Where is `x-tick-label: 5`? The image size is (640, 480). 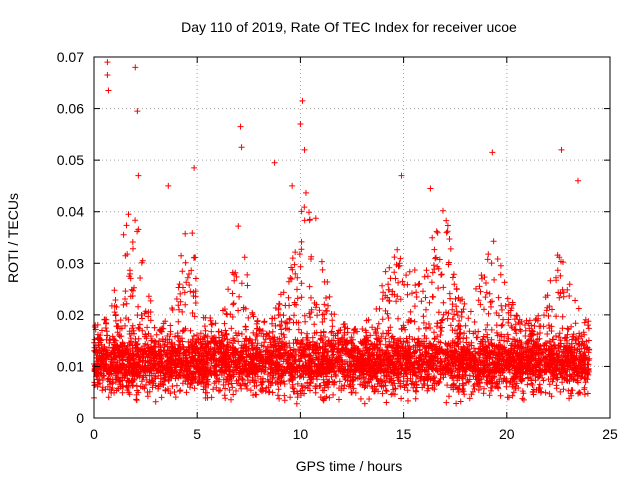
x-tick-label: 5 is located at coordinates (197, 434).